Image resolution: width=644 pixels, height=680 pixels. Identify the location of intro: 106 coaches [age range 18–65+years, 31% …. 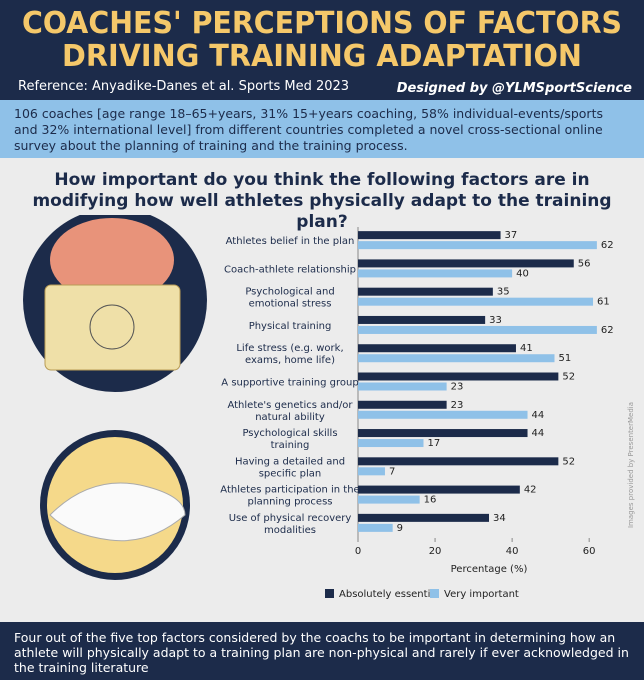
(322, 129).